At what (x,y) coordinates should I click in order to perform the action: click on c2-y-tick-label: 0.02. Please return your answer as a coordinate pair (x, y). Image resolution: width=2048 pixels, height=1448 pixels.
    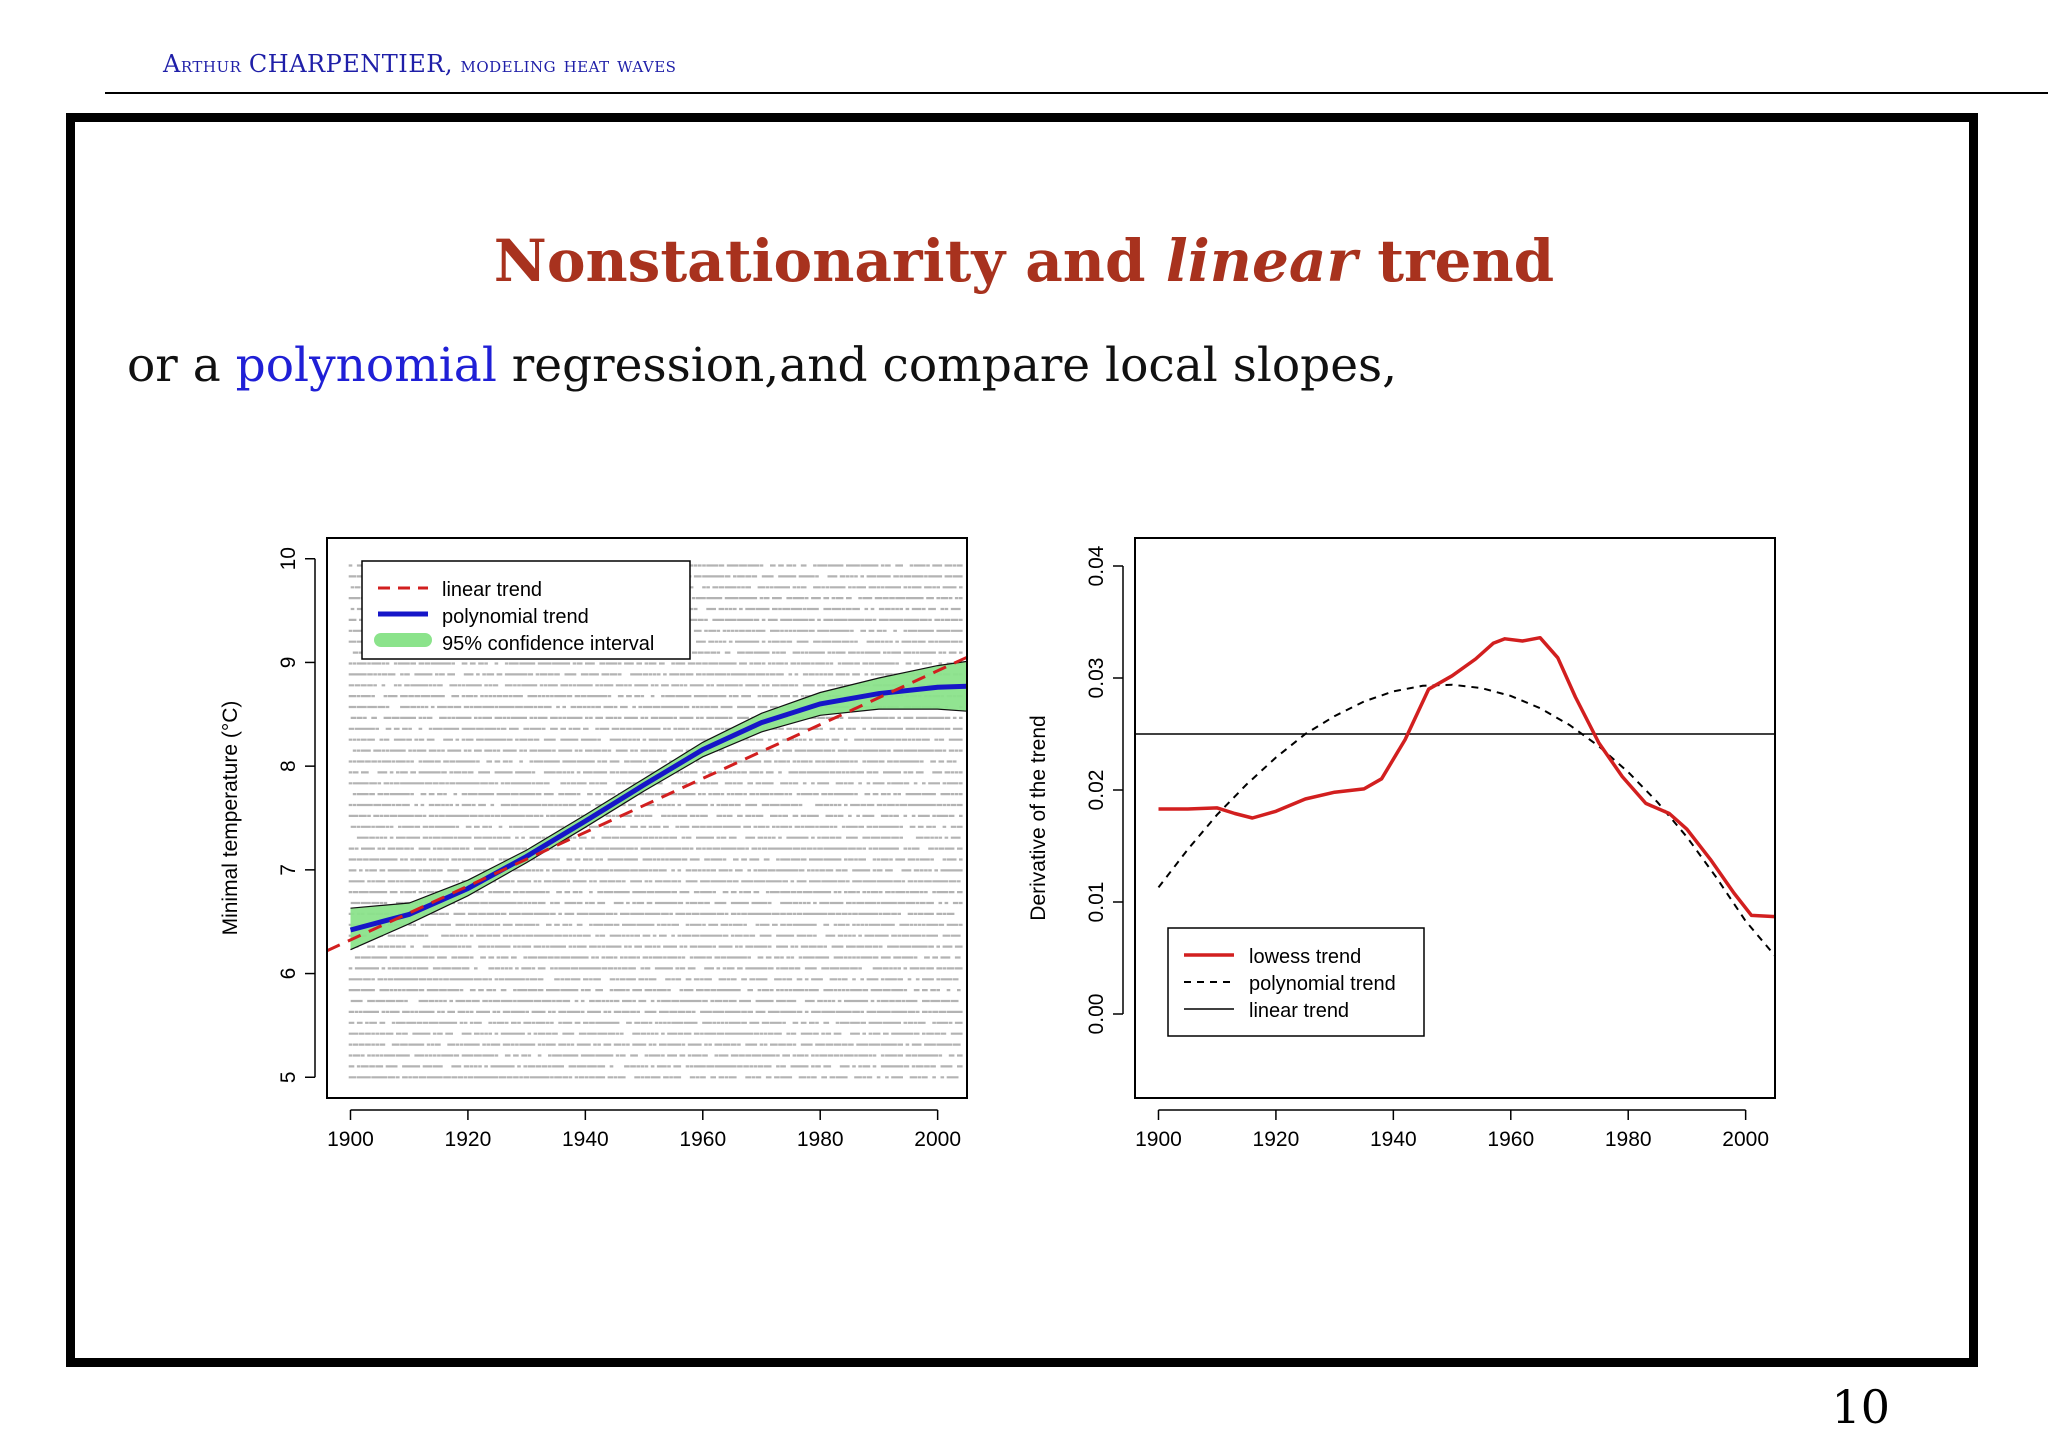
    Looking at the image, I should click on (1096, 790).